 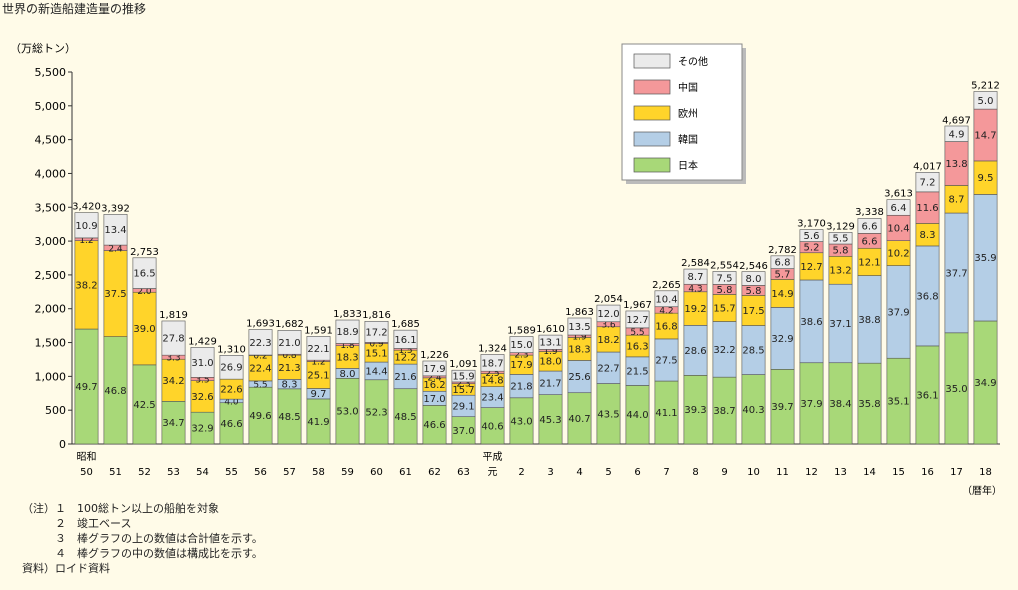 What do you see at coordinates (66, 568) in the screenshot?
I see `source-note: 資料）ロイド資料` at bounding box center [66, 568].